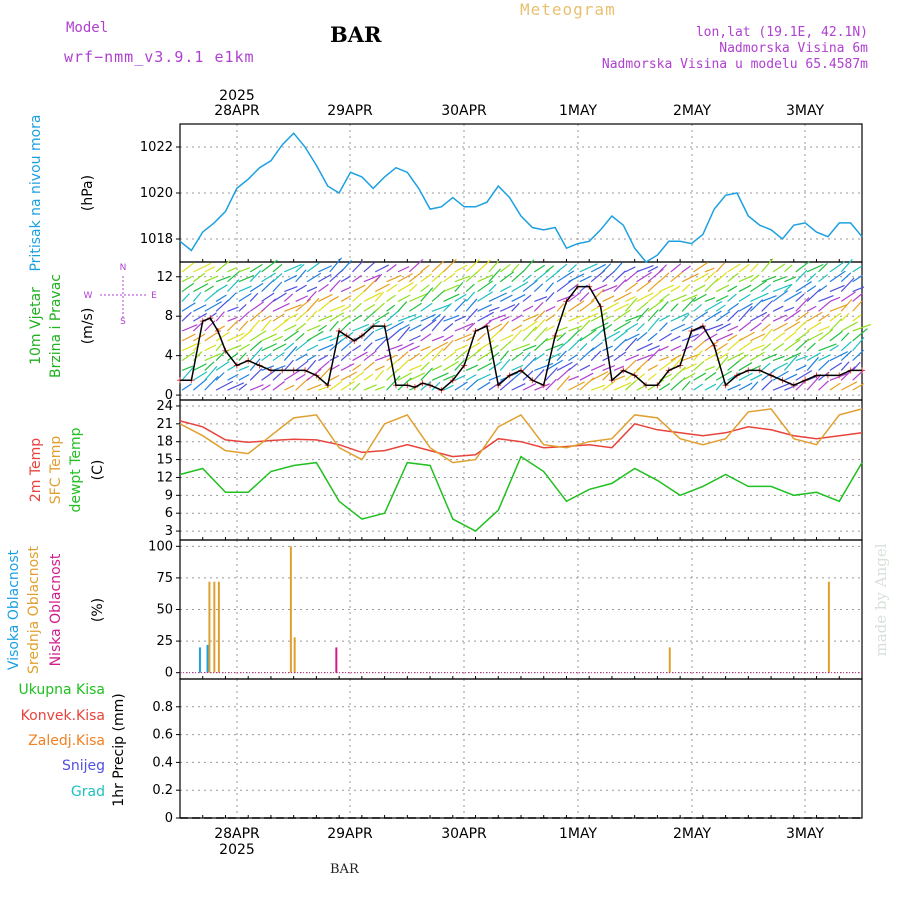 This screenshot has height=900, width=900. What do you see at coordinates (568, 9) in the screenshot?
I see `meteogram-title: Meteogram` at bounding box center [568, 9].